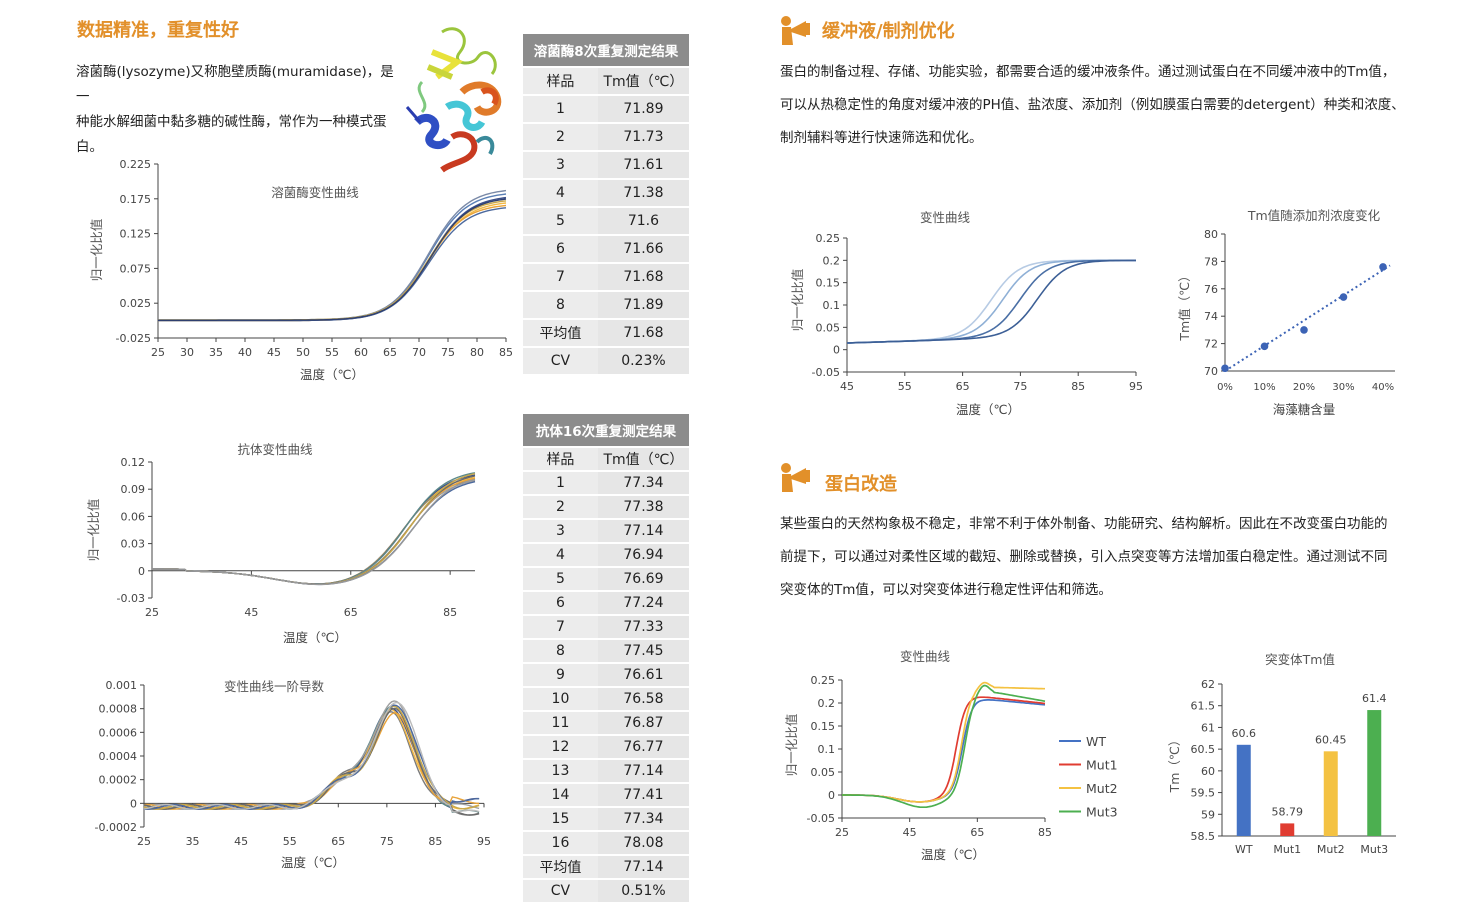 The width and height of the screenshot is (1470, 915). Describe the element at coordinates (823, 726) in the screenshot. I see `y-tick-label: 0.15` at that location.